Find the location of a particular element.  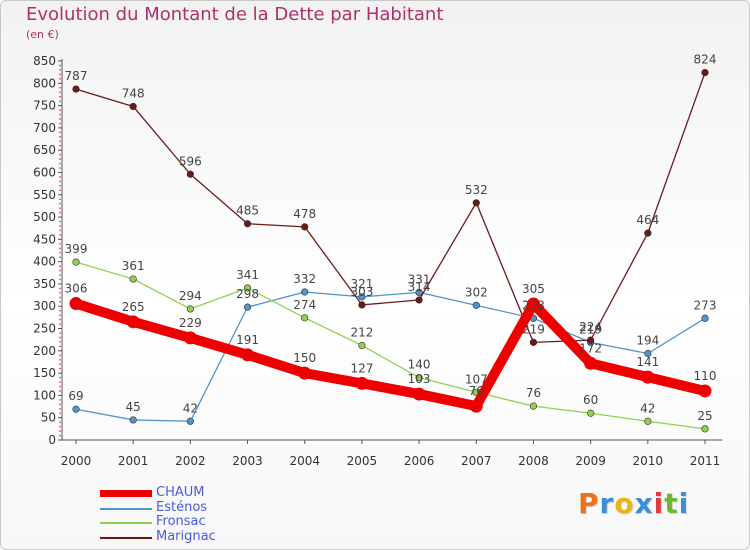

data-label-chaum: 172 is located at coordinates (590, 348).